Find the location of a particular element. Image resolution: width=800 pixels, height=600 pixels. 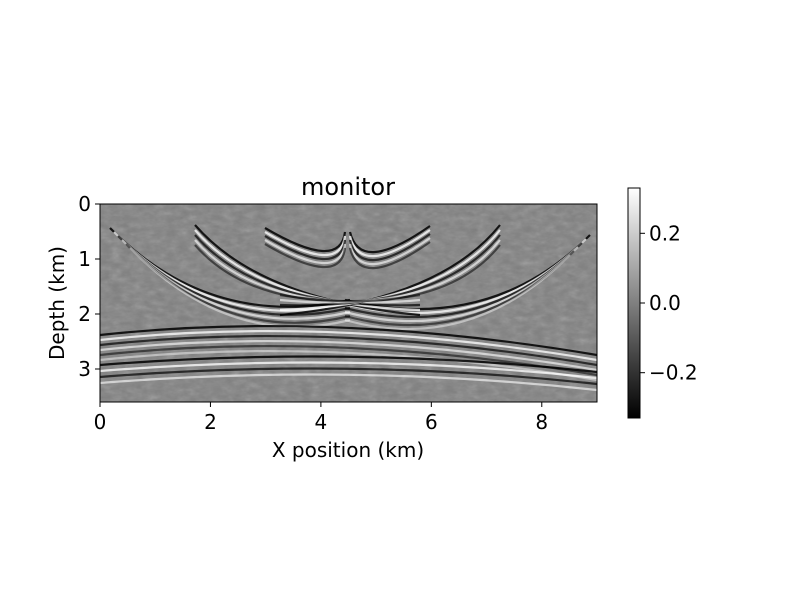

colorbar: 0.2 0.0 −0.2 is located at coordinates (662, 303).